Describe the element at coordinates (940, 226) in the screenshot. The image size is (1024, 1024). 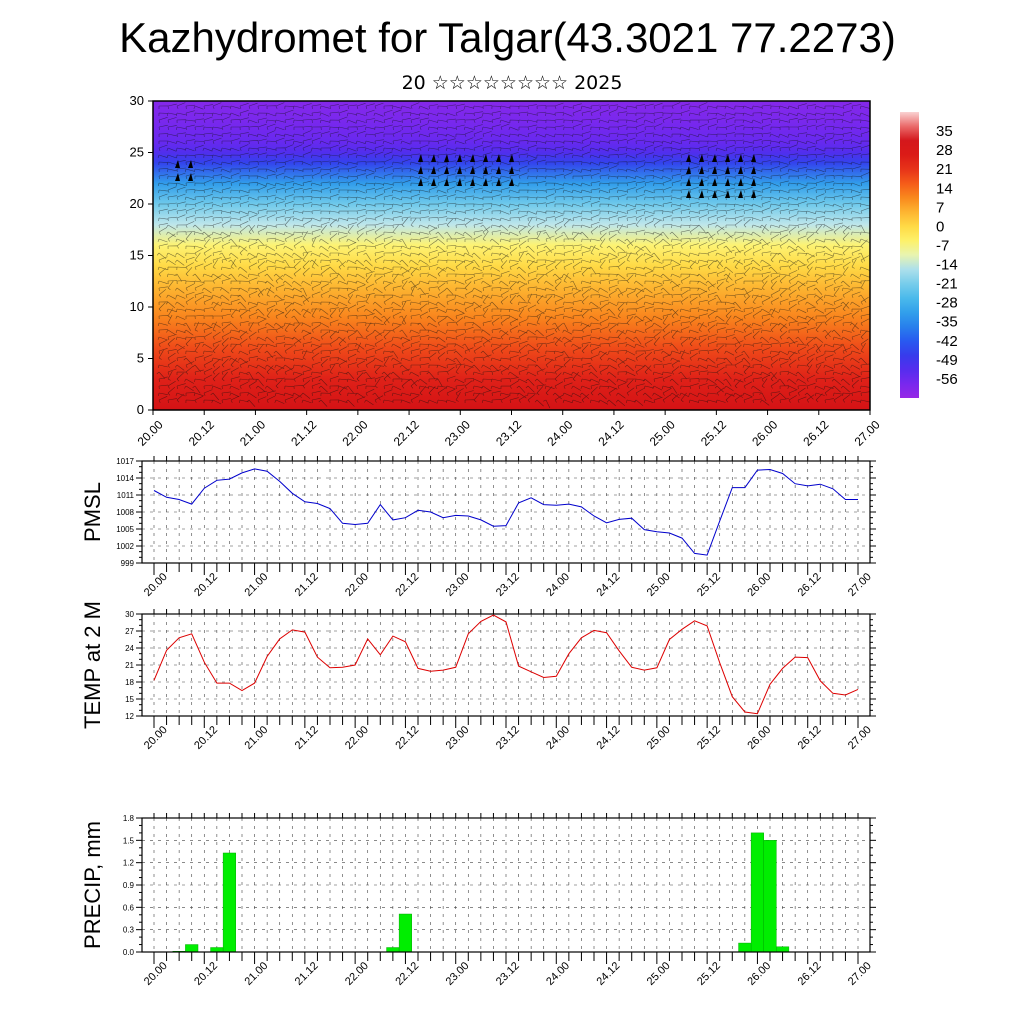
I see `colorbar-label: 0` at that location.